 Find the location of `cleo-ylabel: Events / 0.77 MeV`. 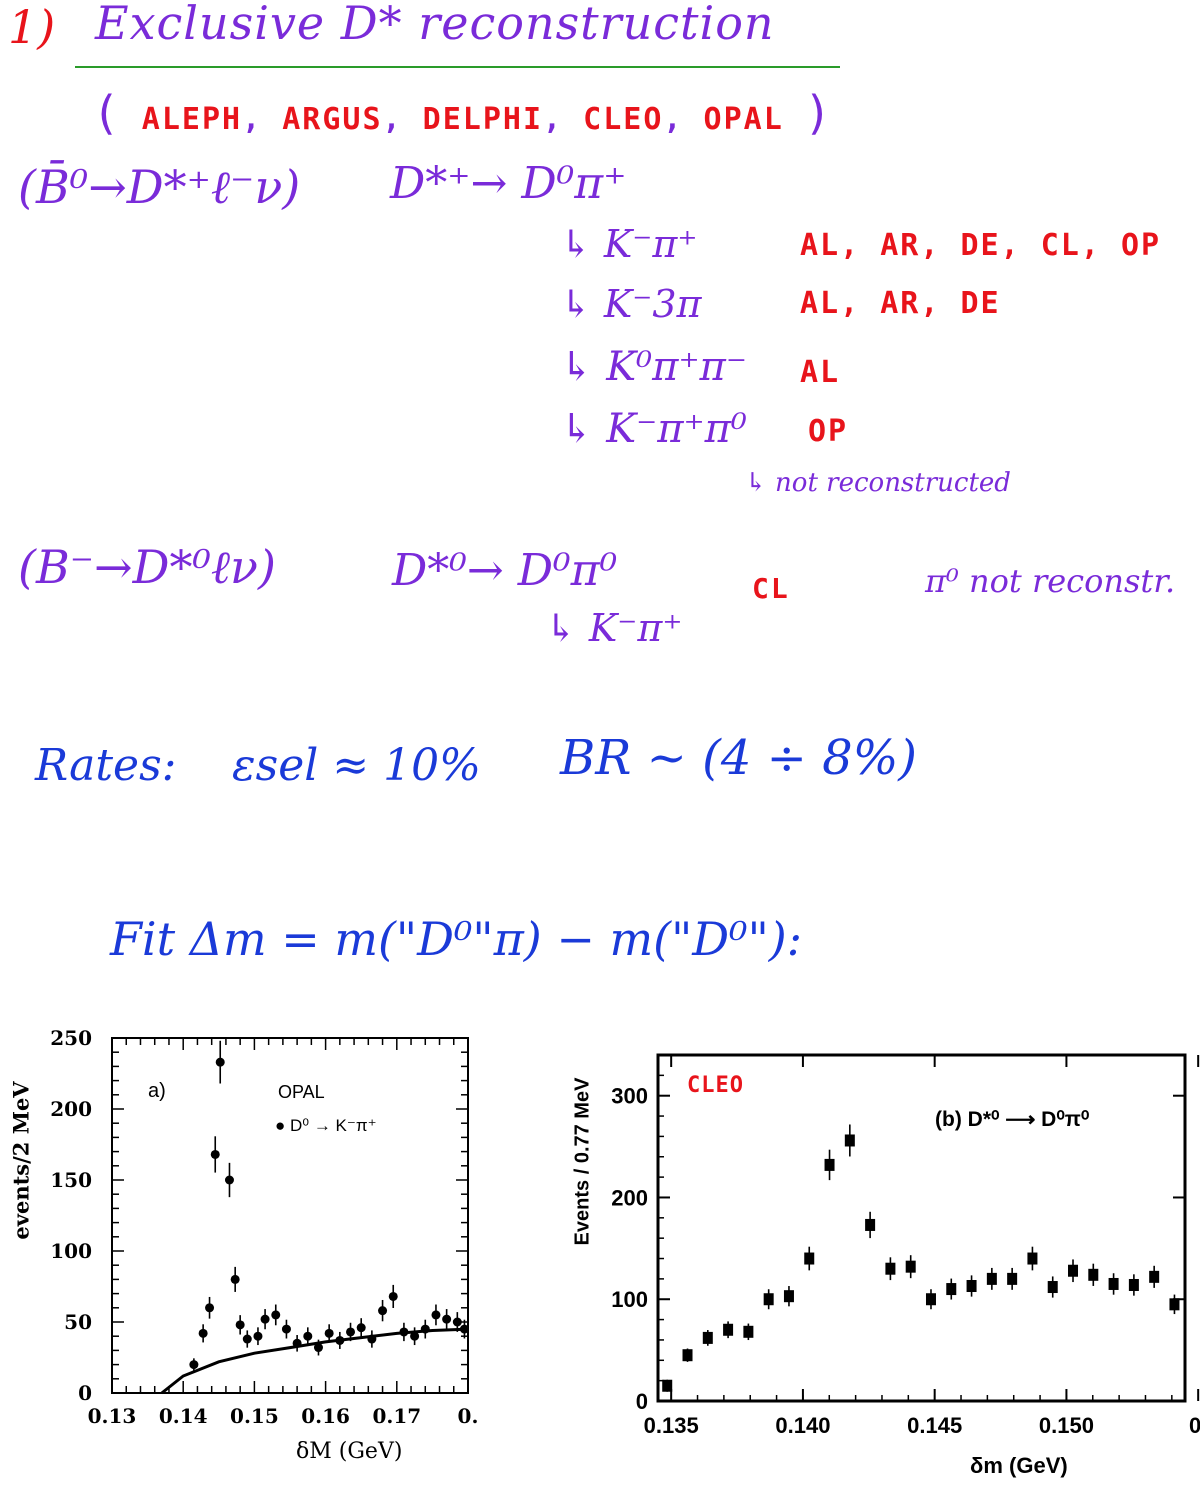

cleo-ylabel: Events / 0.77 MeV is located at coordinates (582, 1161).